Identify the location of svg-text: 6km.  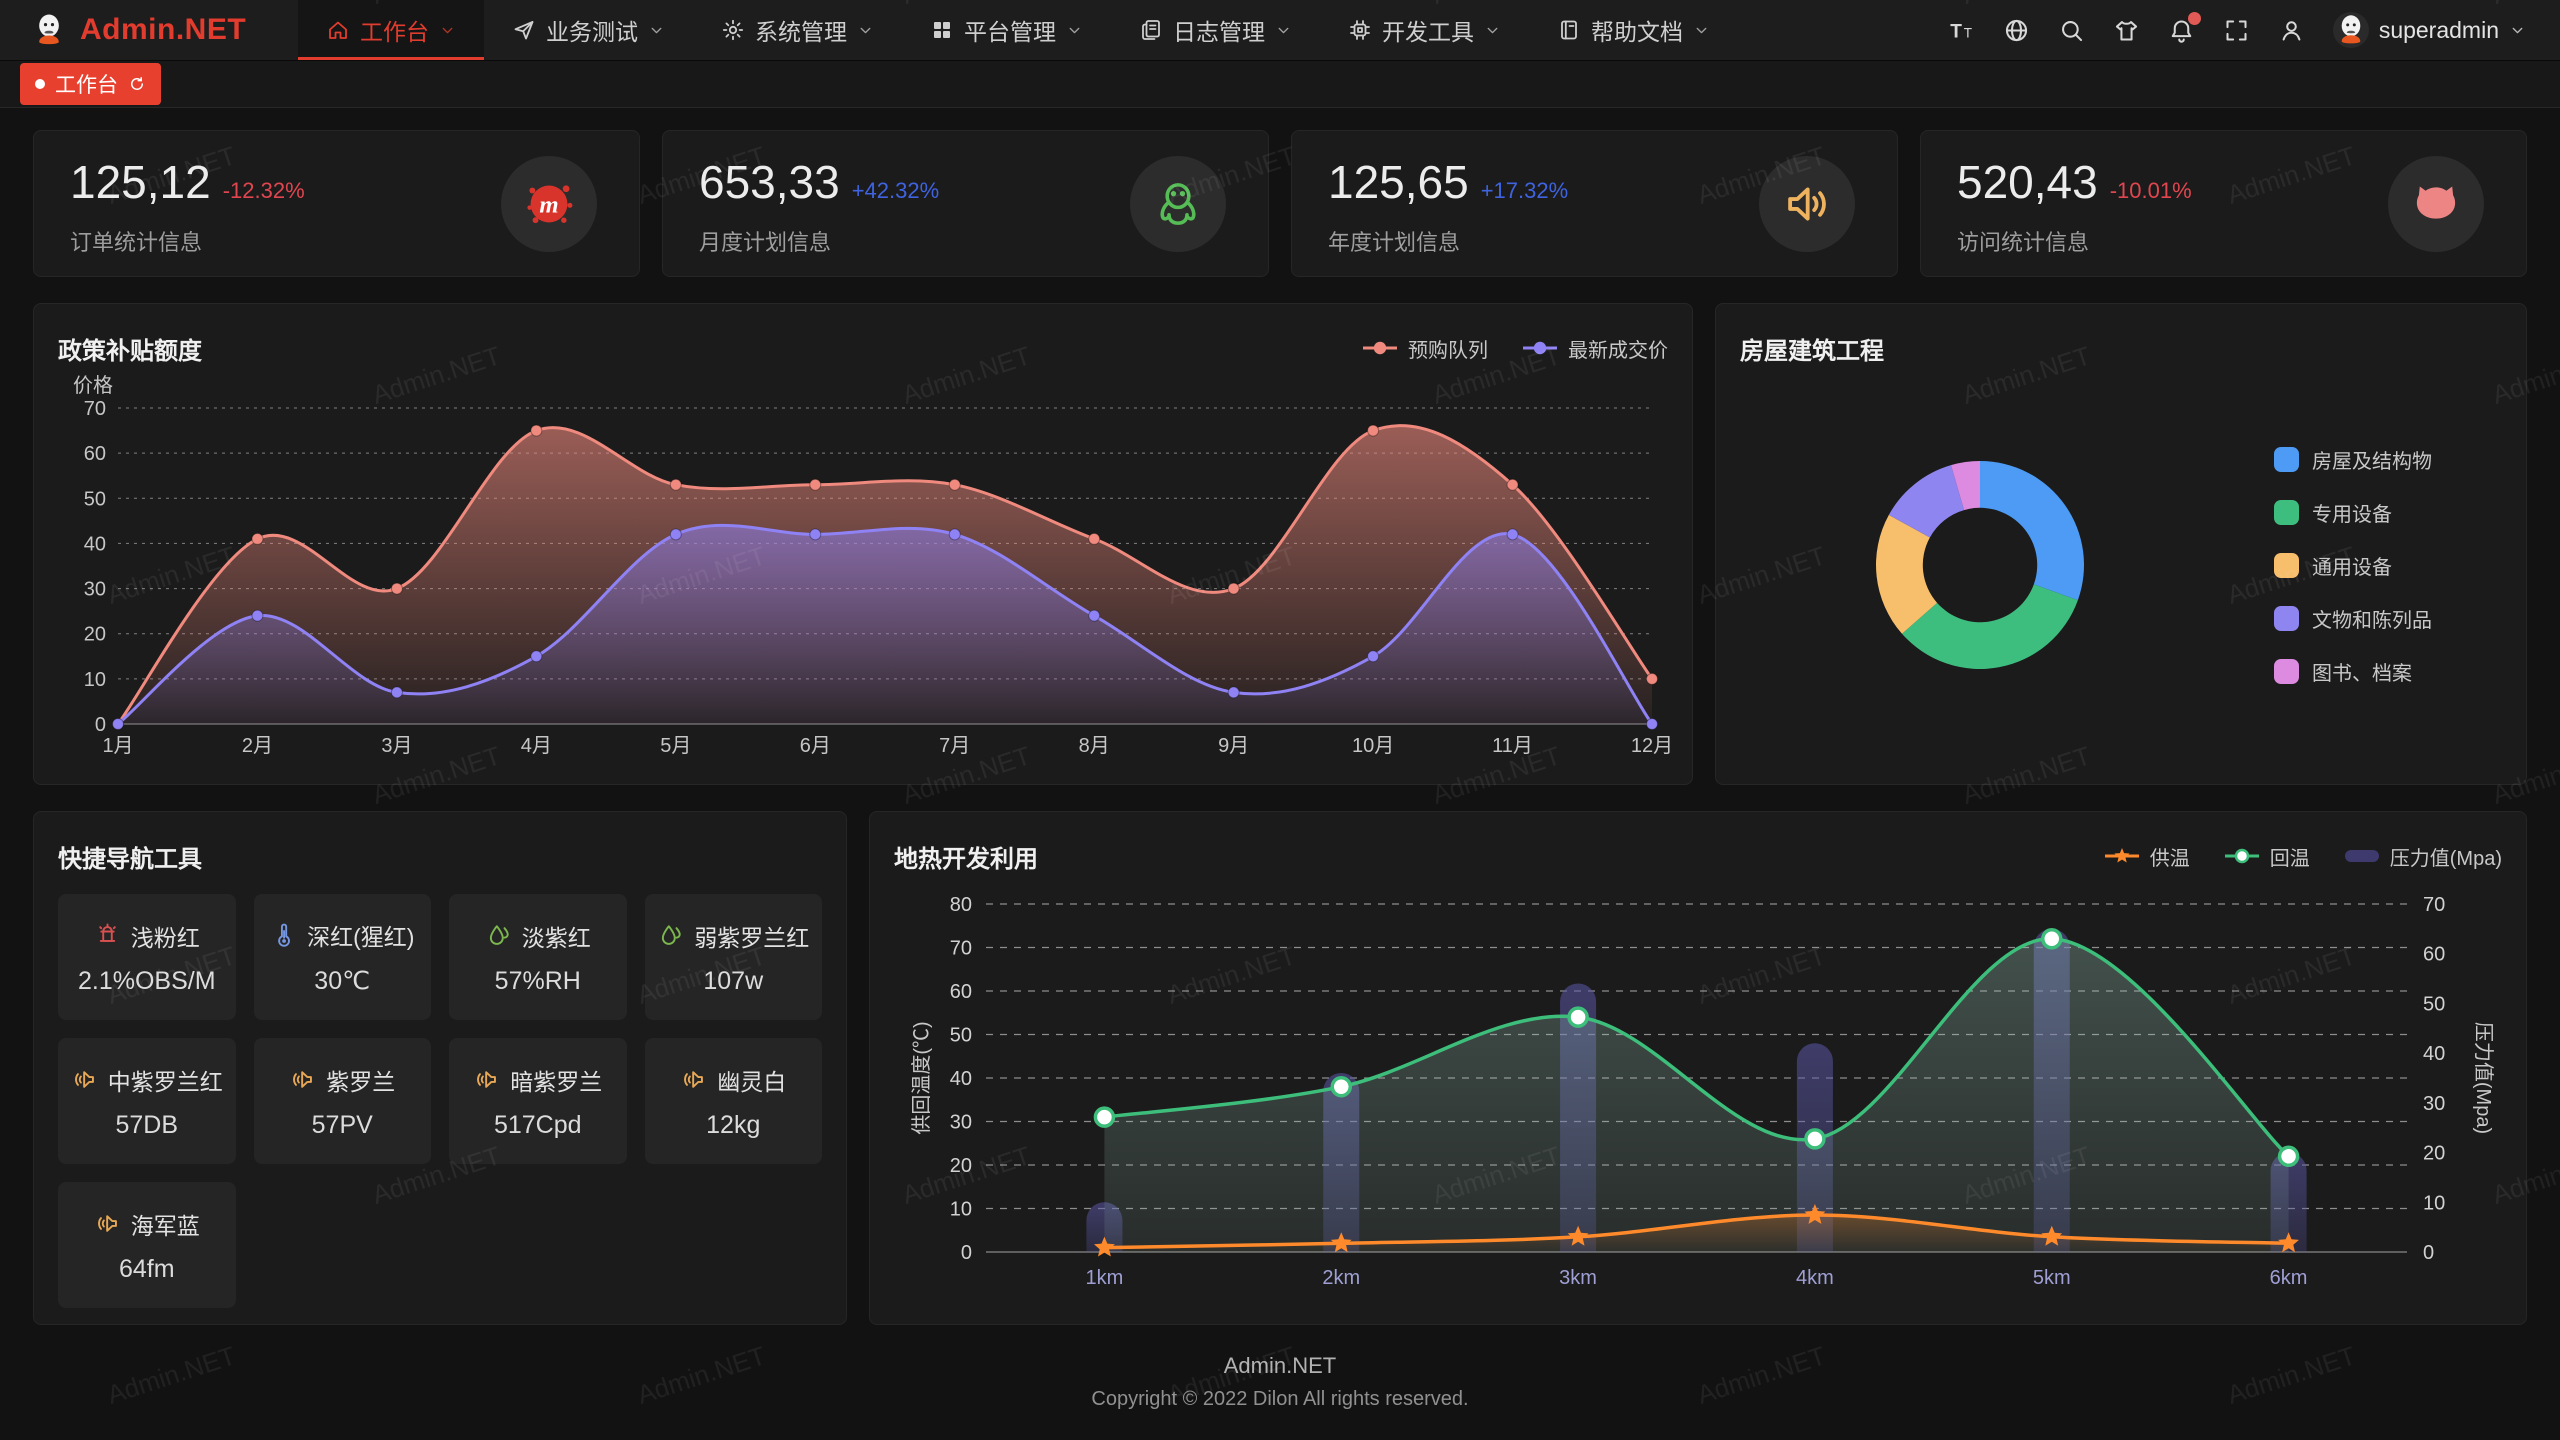
(2289, 1278).